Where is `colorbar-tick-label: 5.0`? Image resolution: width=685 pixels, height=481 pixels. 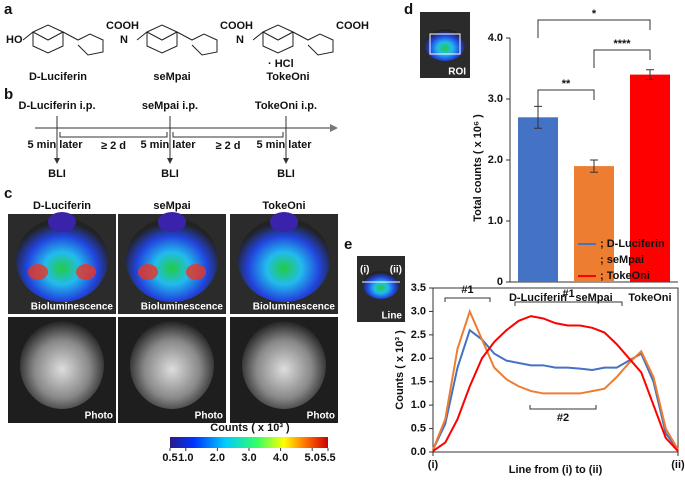
colorbar-tick-label: 5.0 is located at coordinates (312, 458).